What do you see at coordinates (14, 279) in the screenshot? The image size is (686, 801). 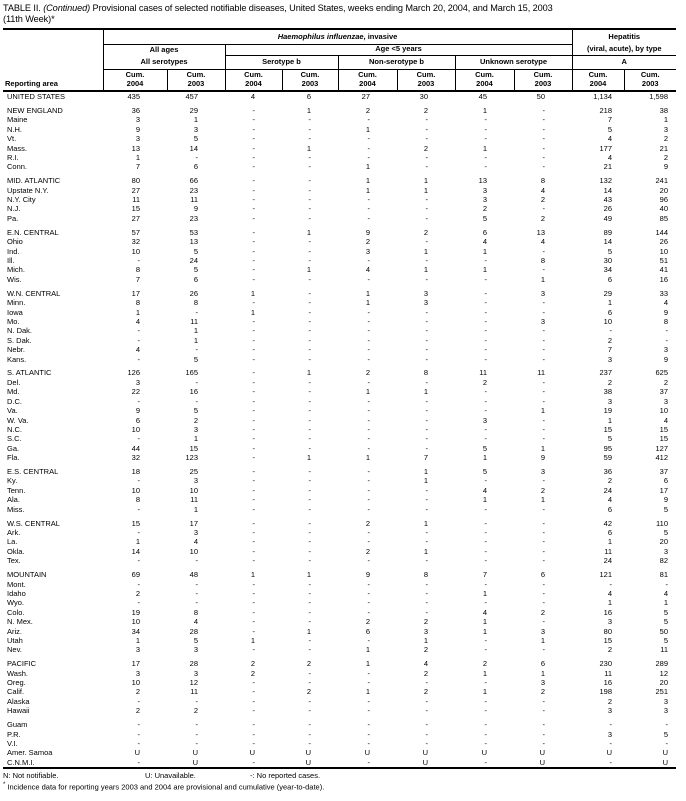 I see `reporting-area-cell: Wis.` at bounding box center [14, 279].